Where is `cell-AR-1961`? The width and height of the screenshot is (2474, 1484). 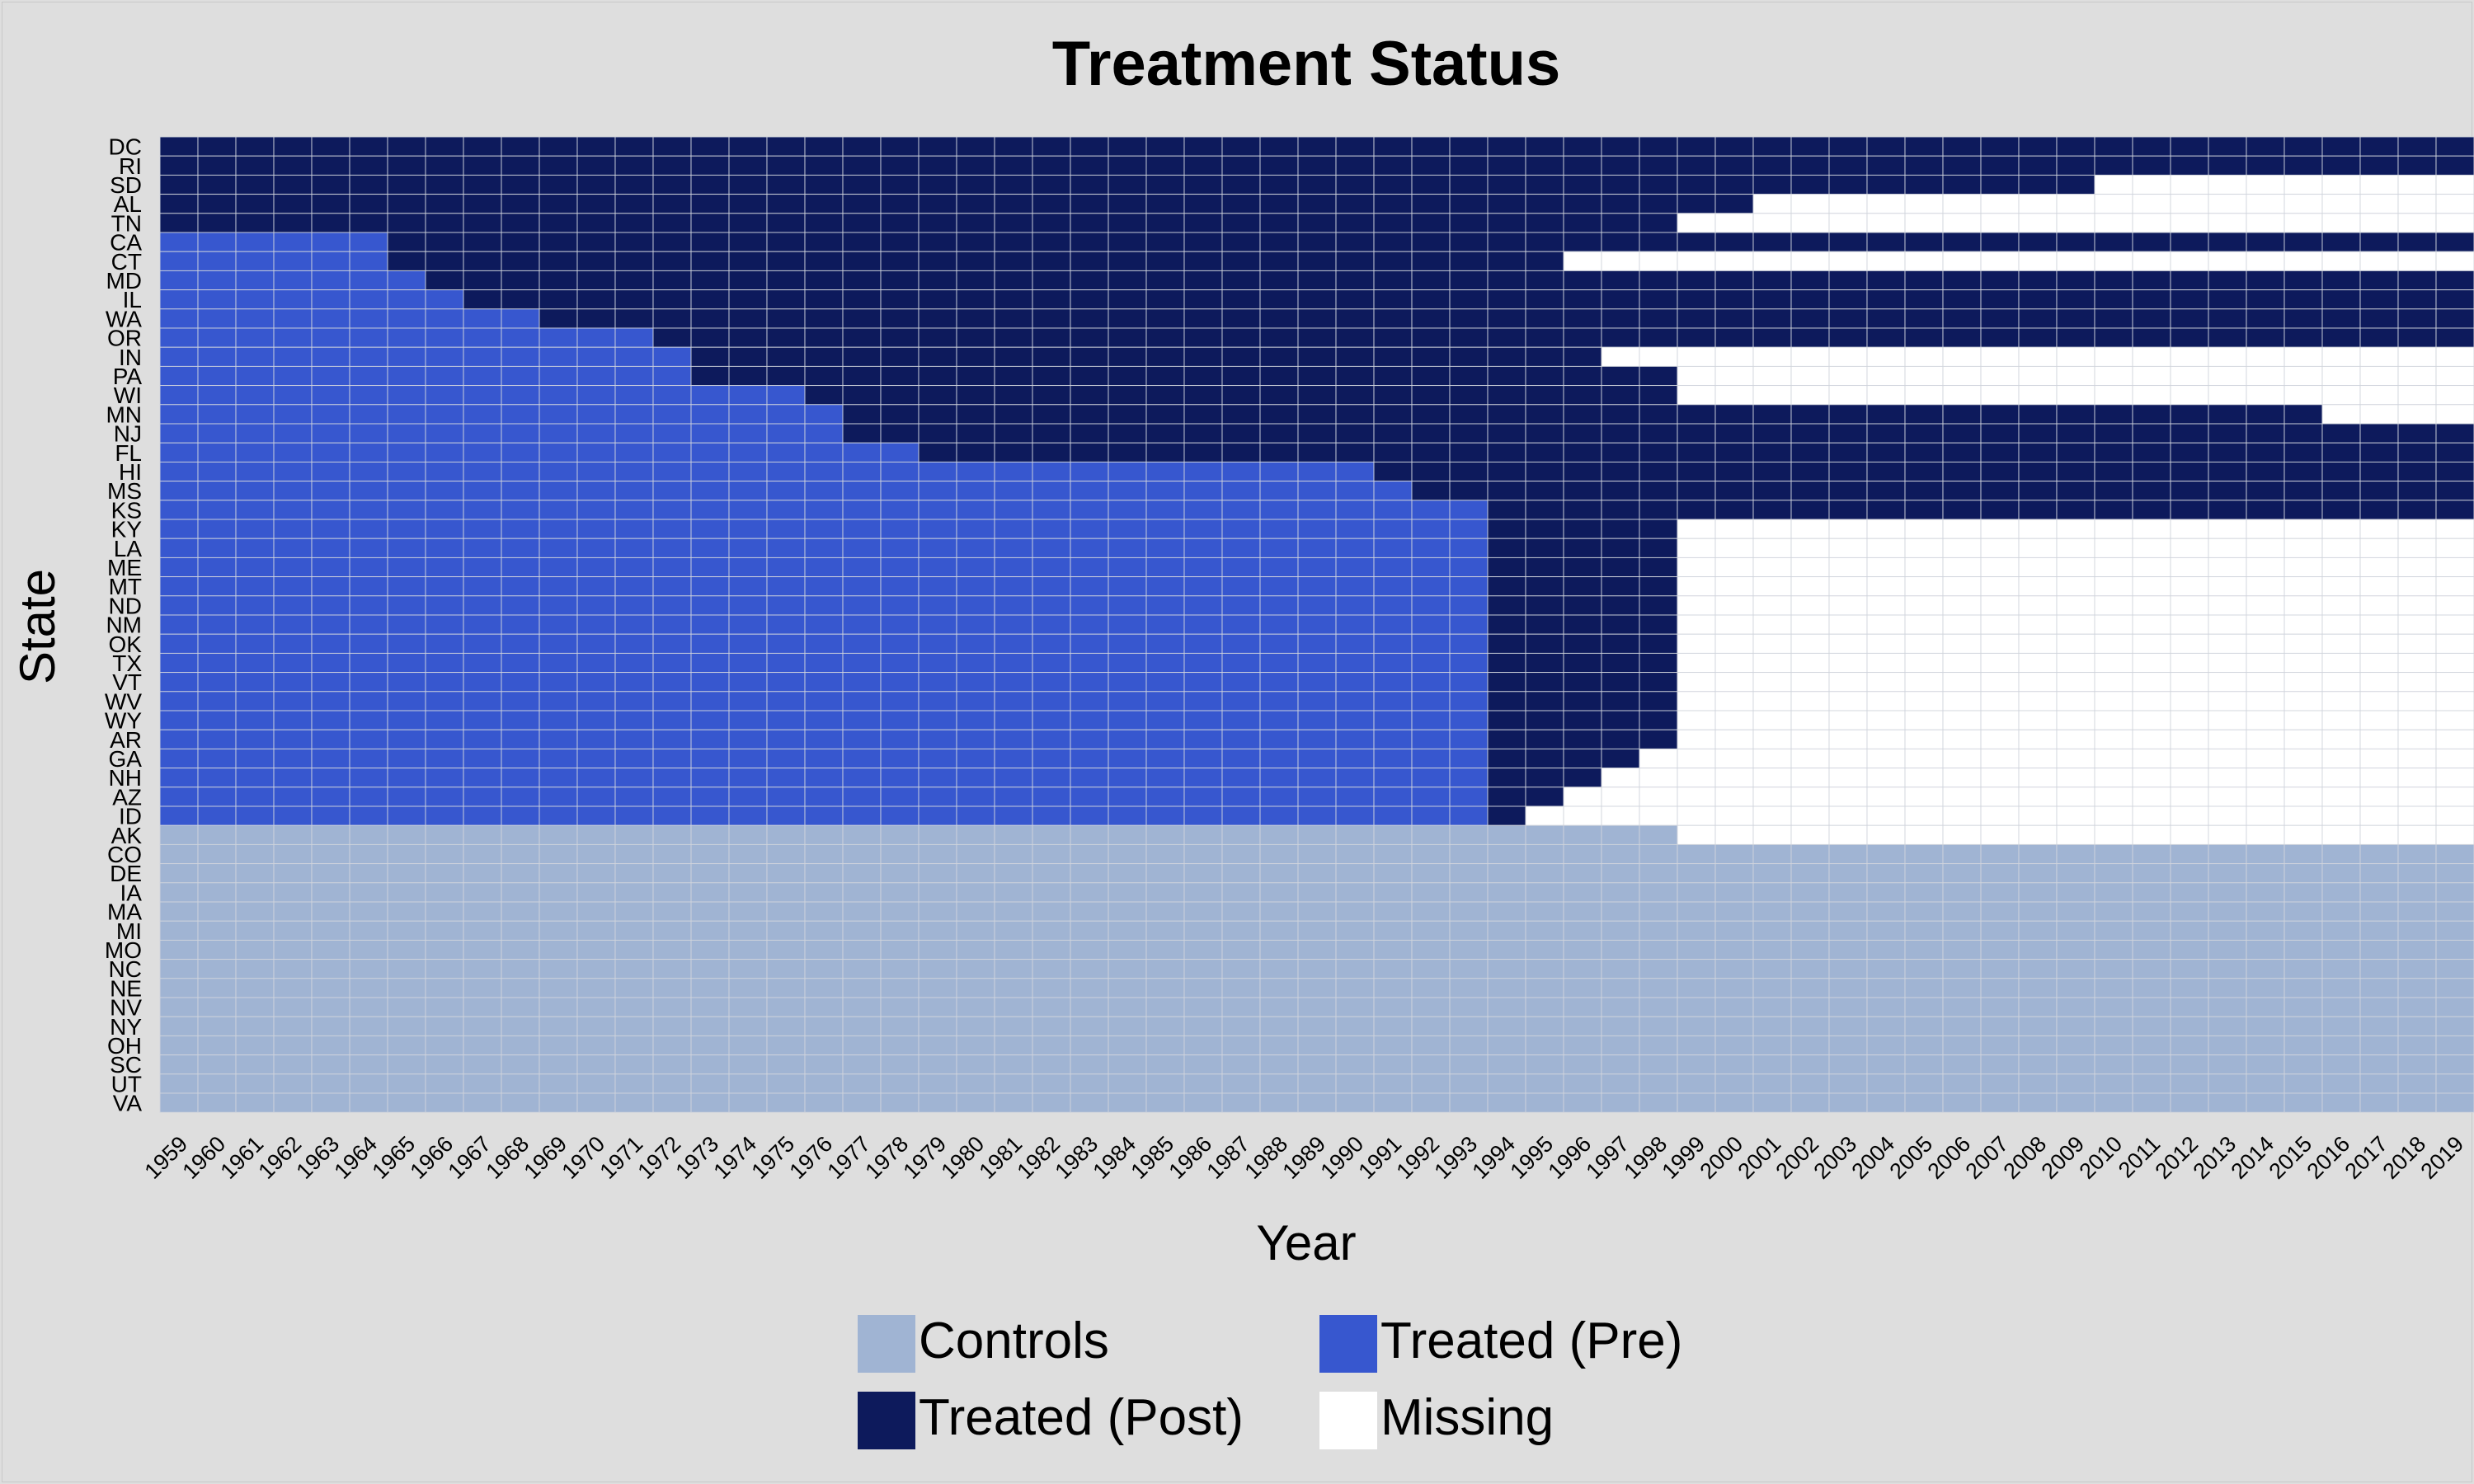
cell-AR-1961 is located at coordinates (255, 739).